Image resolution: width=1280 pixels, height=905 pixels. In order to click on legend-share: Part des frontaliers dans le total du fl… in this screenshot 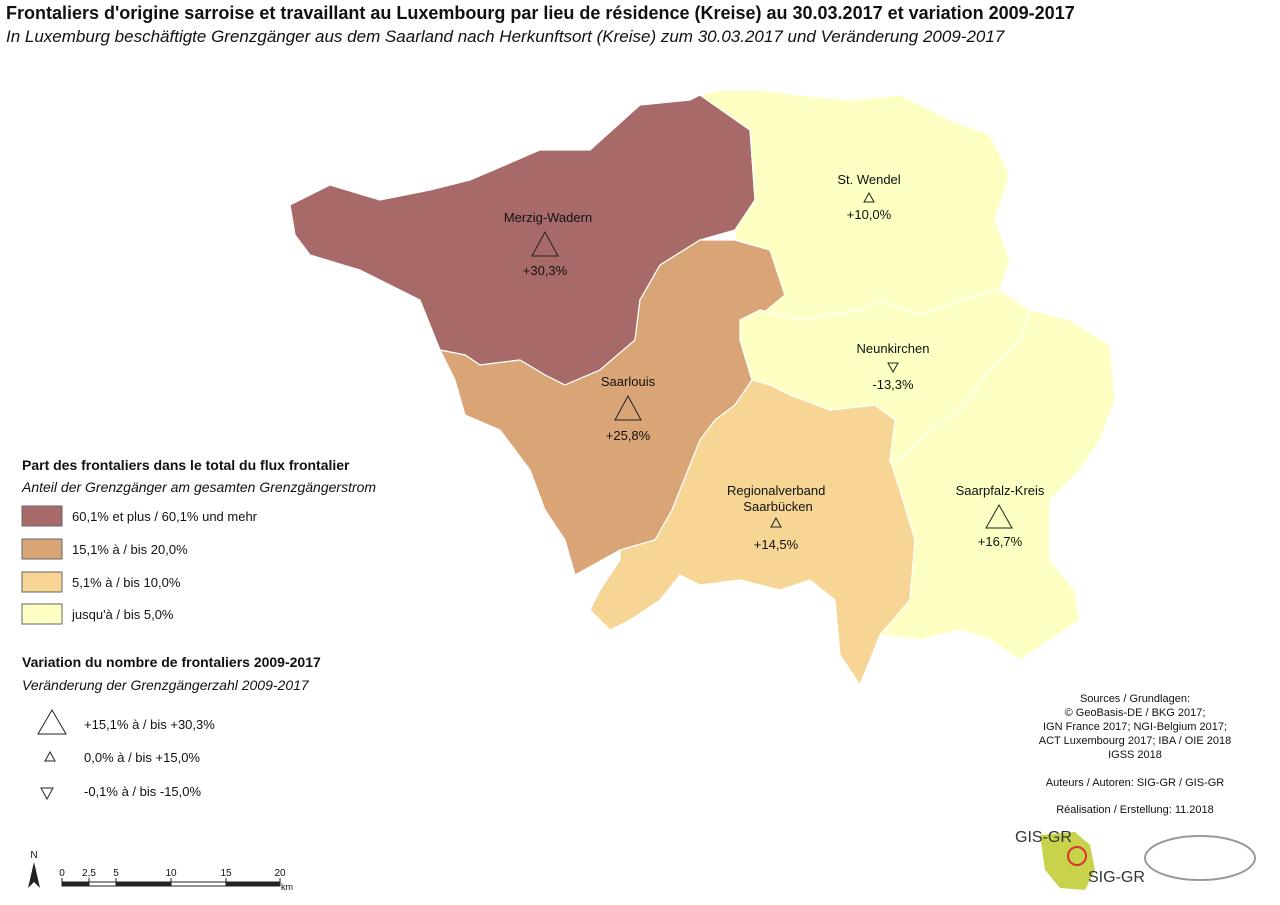, I will do `click(198, 541)`.